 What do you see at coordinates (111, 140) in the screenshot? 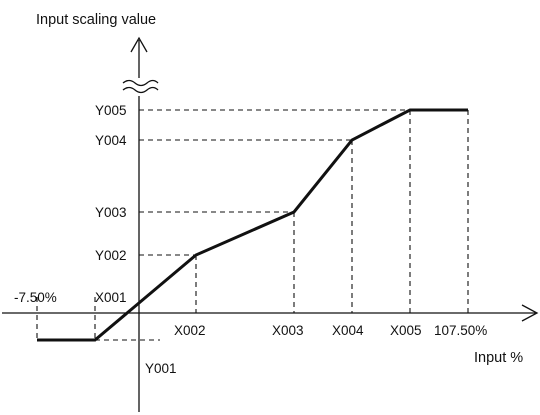
I see `label-y004: Y004` at bounding box center [111, 140].